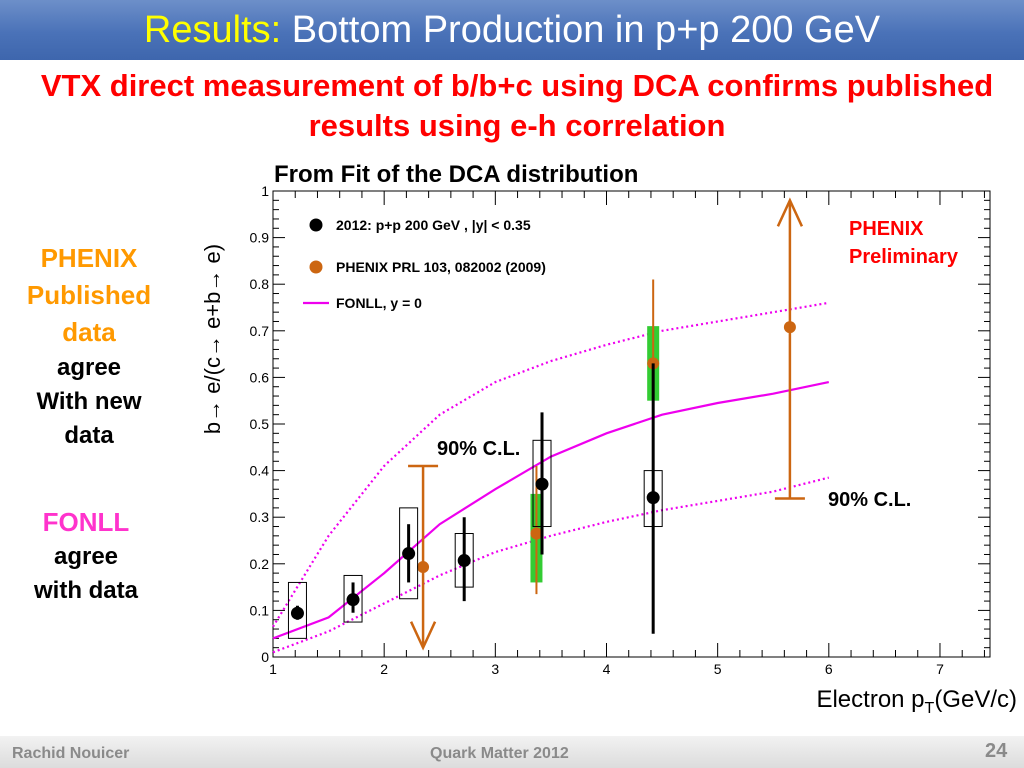 This screenshot has height=768, width=1024. What do you see at coordinates (89, 258) in the screenshot?
I see `side-phenix-line: PHENIX` at bounding box center [89, 258].